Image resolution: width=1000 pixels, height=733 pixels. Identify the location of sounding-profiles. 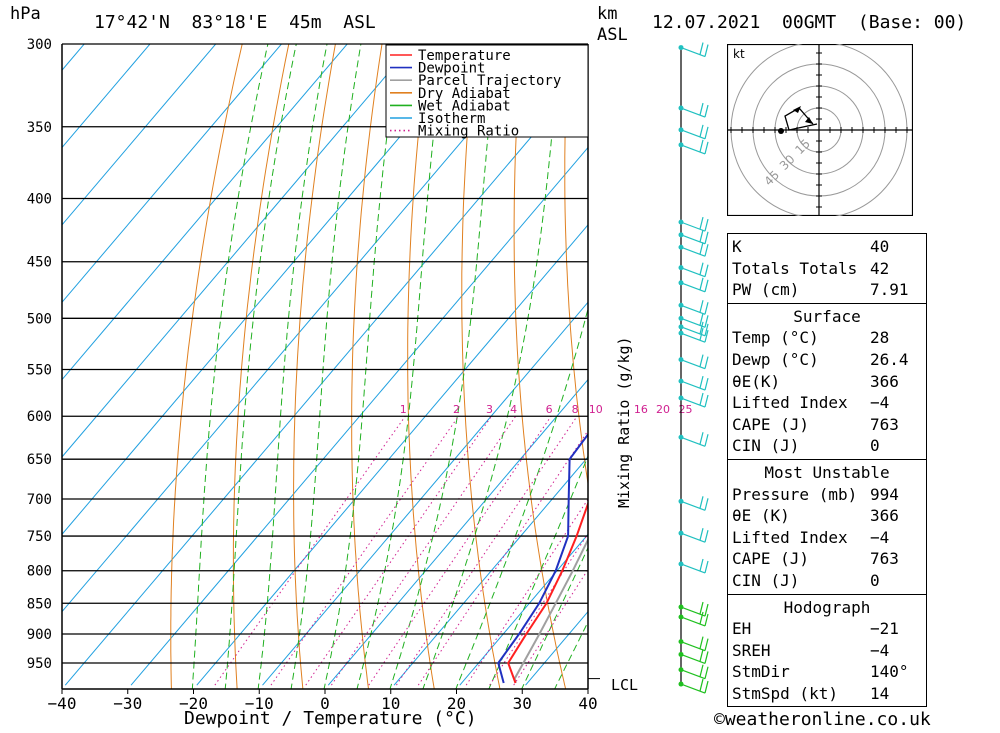
(542, 558).